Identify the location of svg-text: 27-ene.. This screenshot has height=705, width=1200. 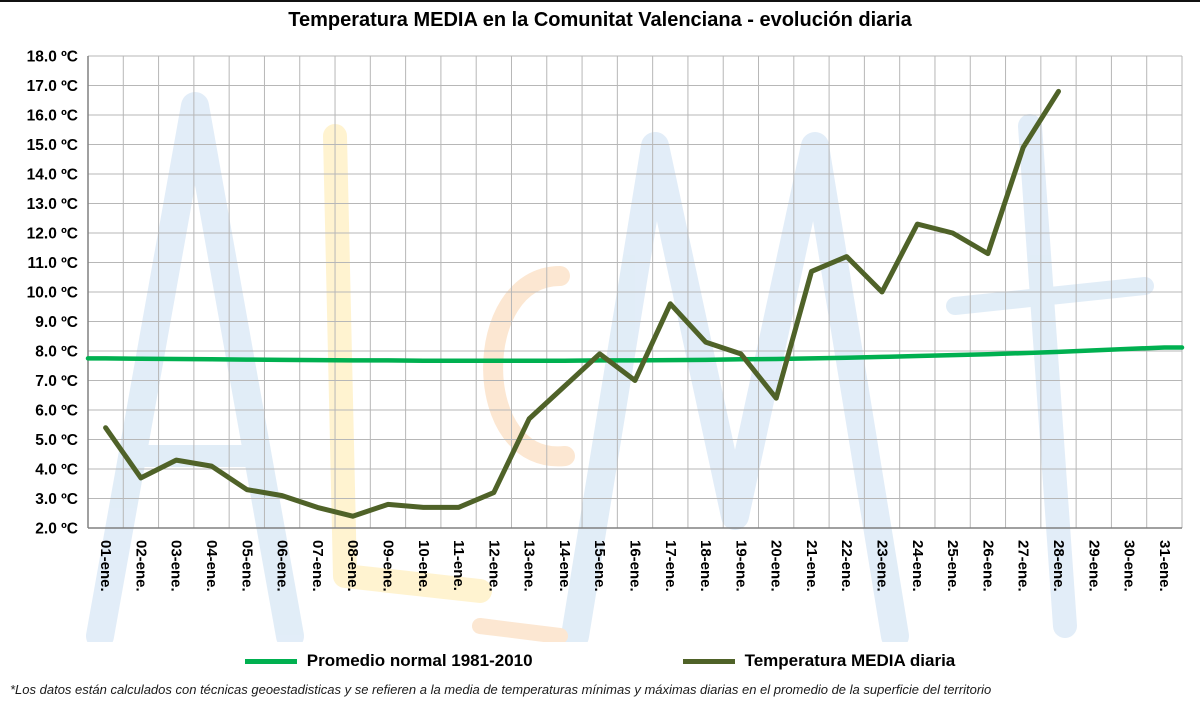
(1023, 566).